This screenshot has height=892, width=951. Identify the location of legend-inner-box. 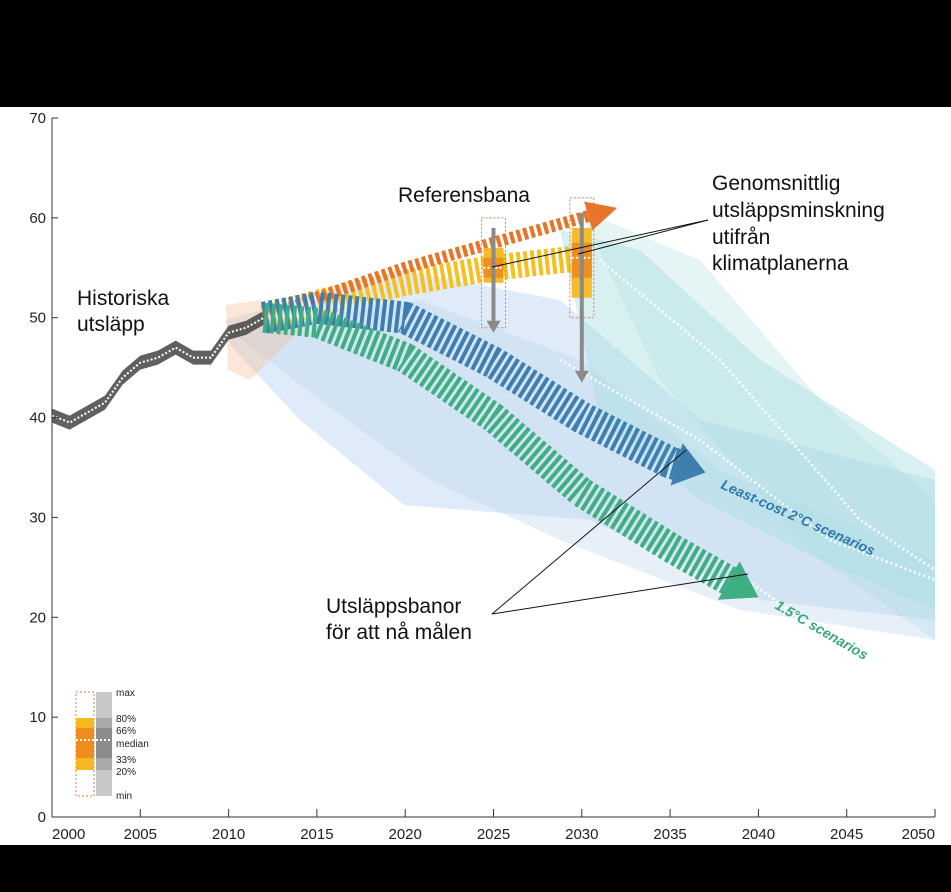
(85, 743).